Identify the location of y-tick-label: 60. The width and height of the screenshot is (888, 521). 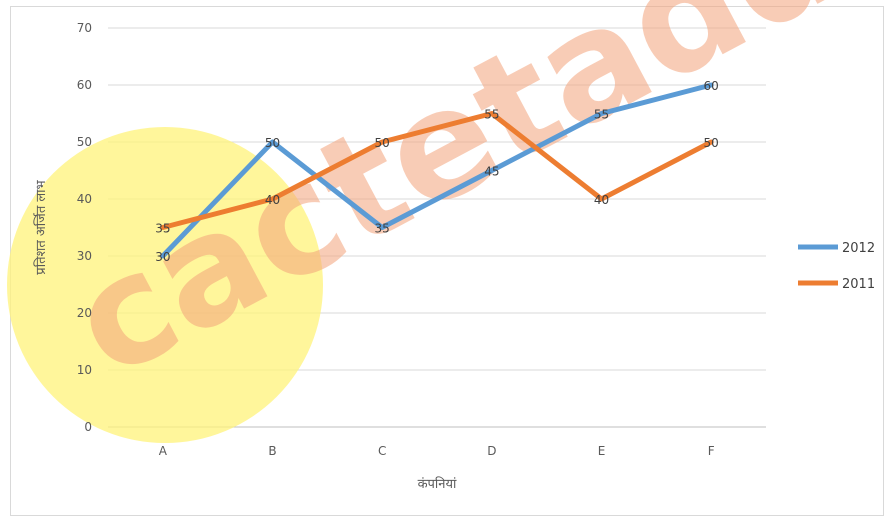
(84, 85).